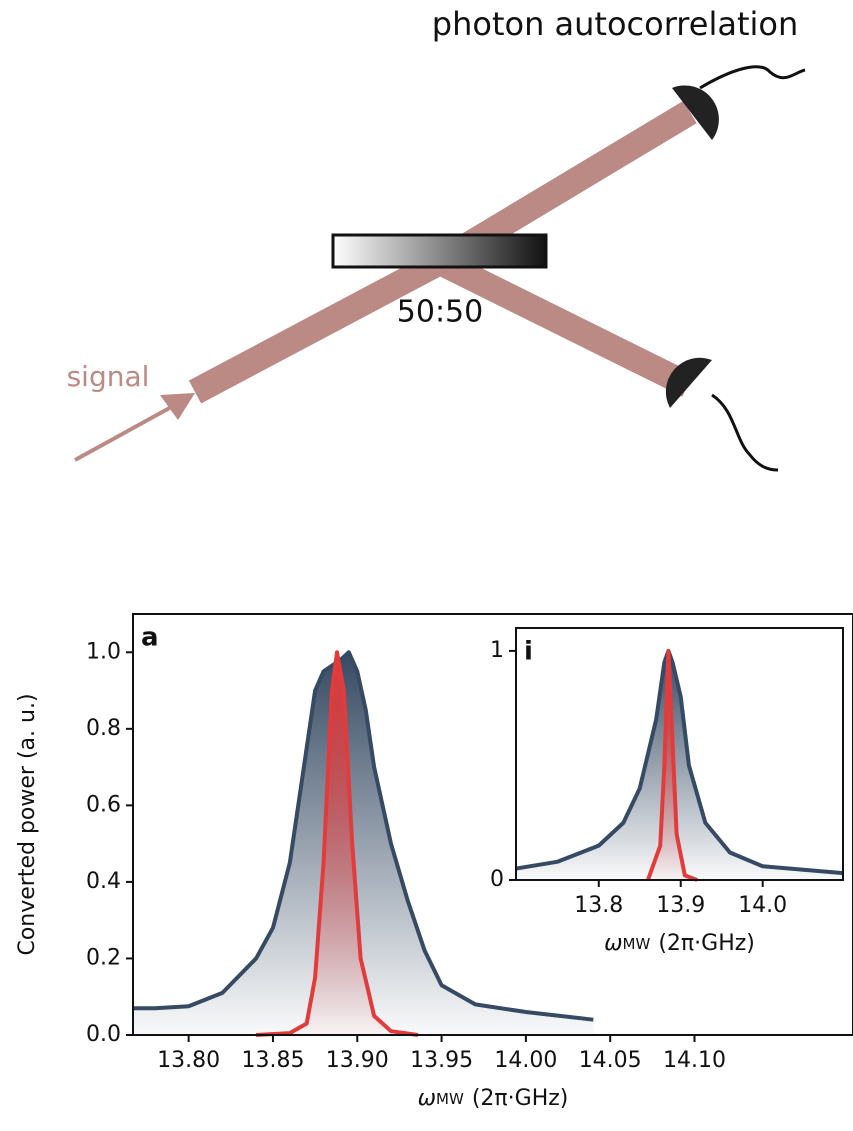  Describe the element at coordinates (357, 1060) in the screenshot. I see `x-tick-label: 13.90` at that location.